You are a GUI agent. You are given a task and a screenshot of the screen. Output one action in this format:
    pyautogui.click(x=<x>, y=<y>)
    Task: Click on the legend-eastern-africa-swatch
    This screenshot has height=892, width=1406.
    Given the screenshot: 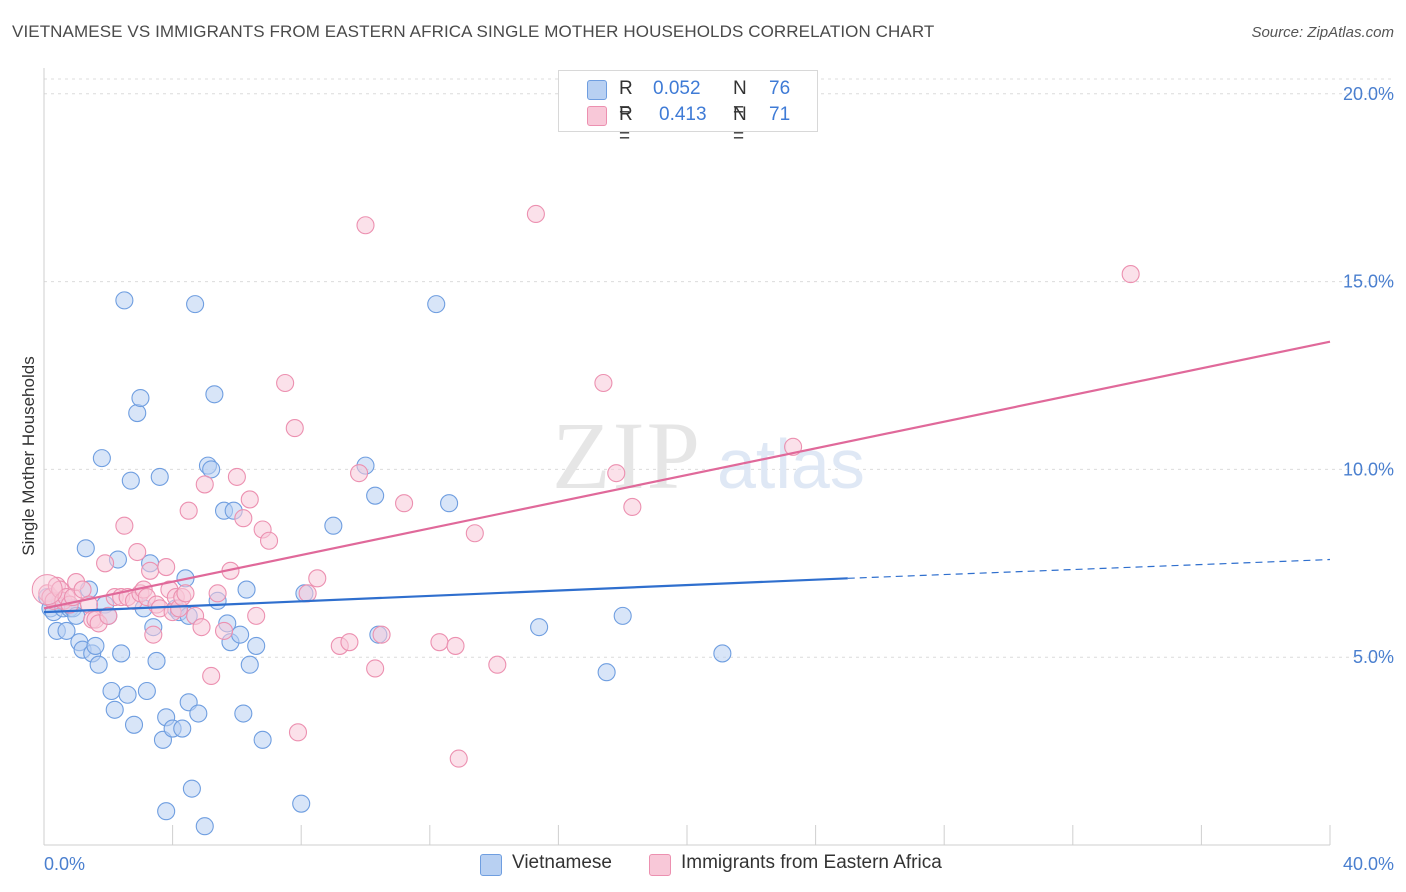 What is the action you would take?
    pyautogui.click(x=660, y=865)
    